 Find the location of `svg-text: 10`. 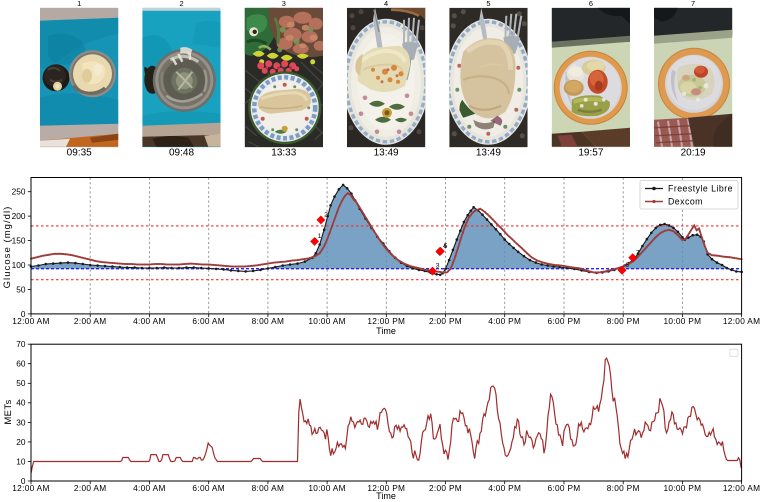

svg-text: 10 is located at coordinates (21, 461).